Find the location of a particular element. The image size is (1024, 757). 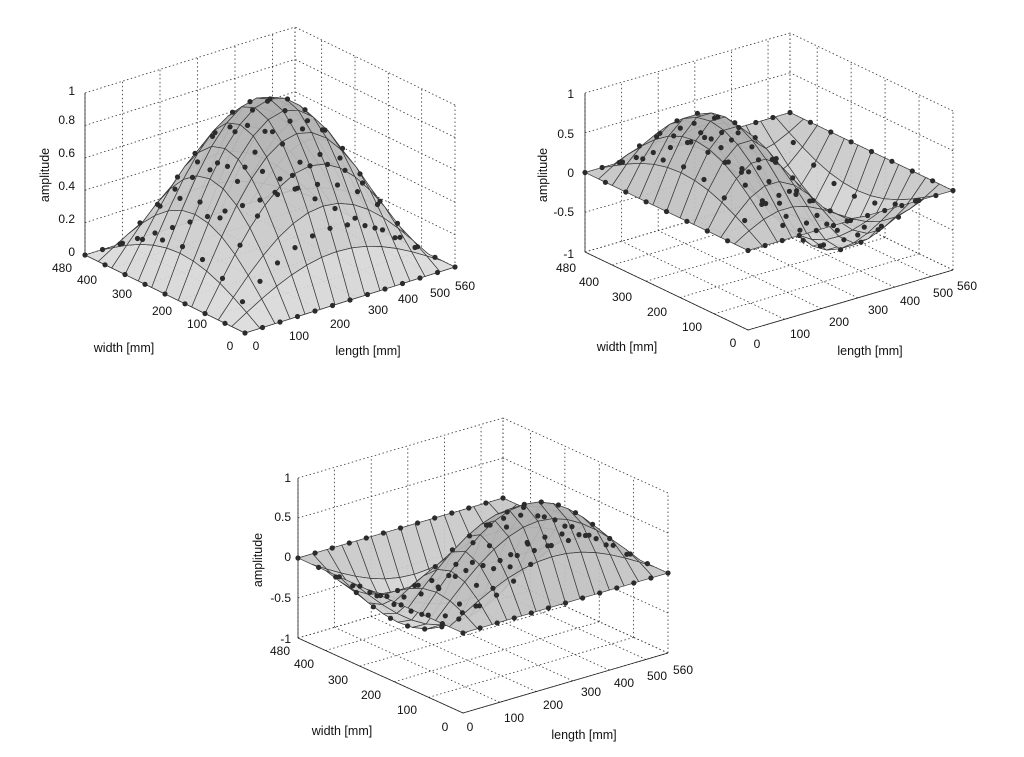

surface-patch is located at coordinates (440, 264).